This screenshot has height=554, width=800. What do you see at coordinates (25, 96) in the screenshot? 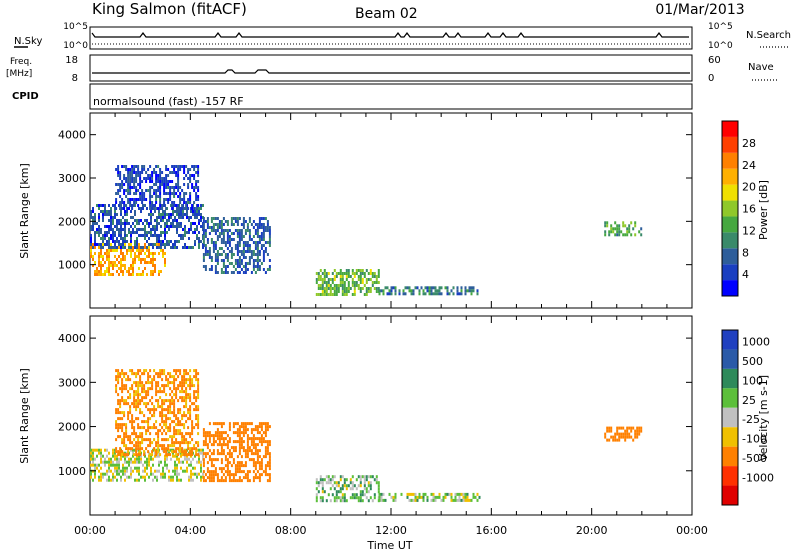
I see `cpid-label: CPID` at bounding box center [25, 96].